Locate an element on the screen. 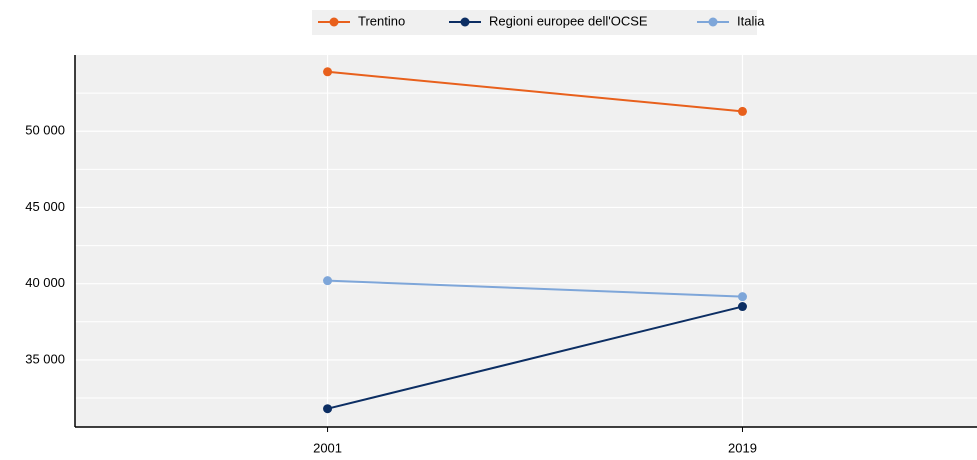  legend-background is located at coordinates (534, 22).